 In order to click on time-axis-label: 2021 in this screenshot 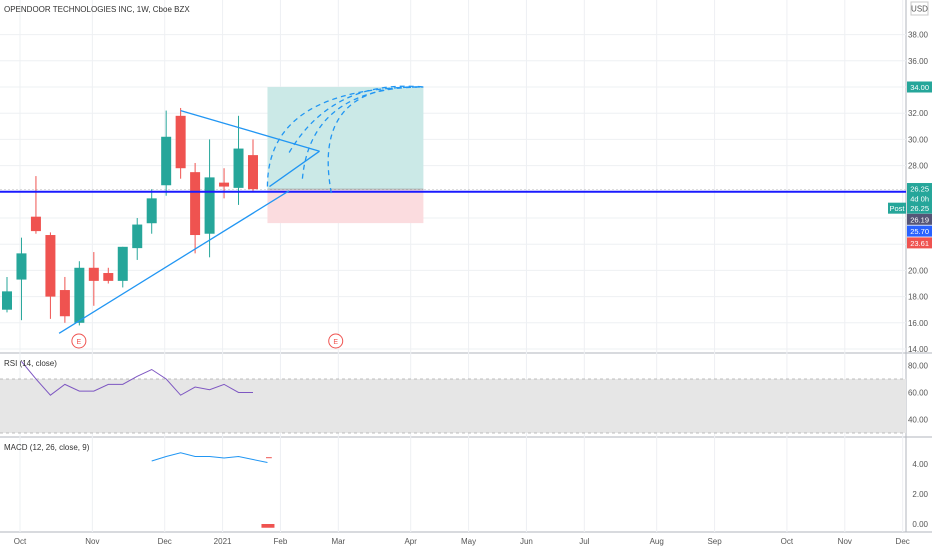, I will do `click(223, 541)`.